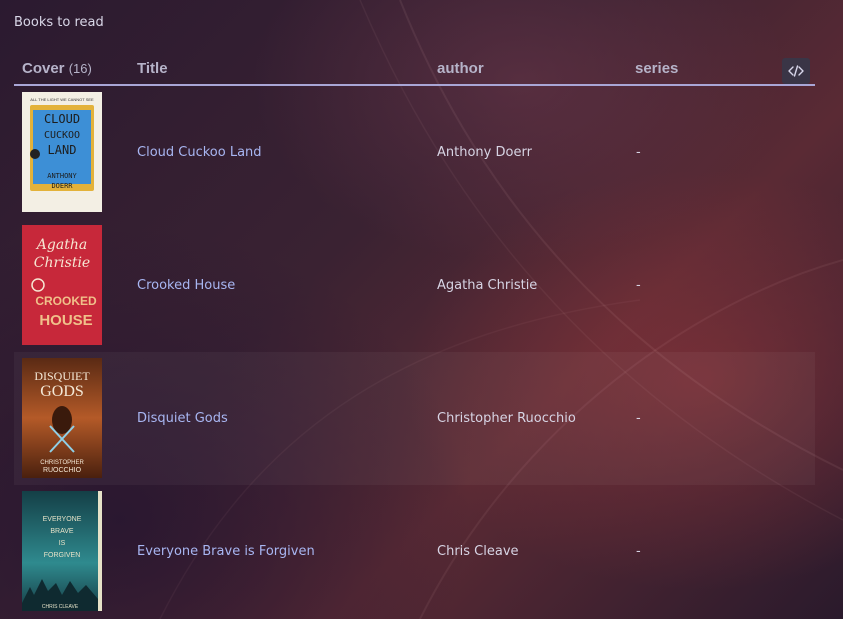 The width and height of the screenshot is (843, 619). Describe the element at coordinates (62, 186) in the screenshot. I see `svg-text: DOERR` at that location.